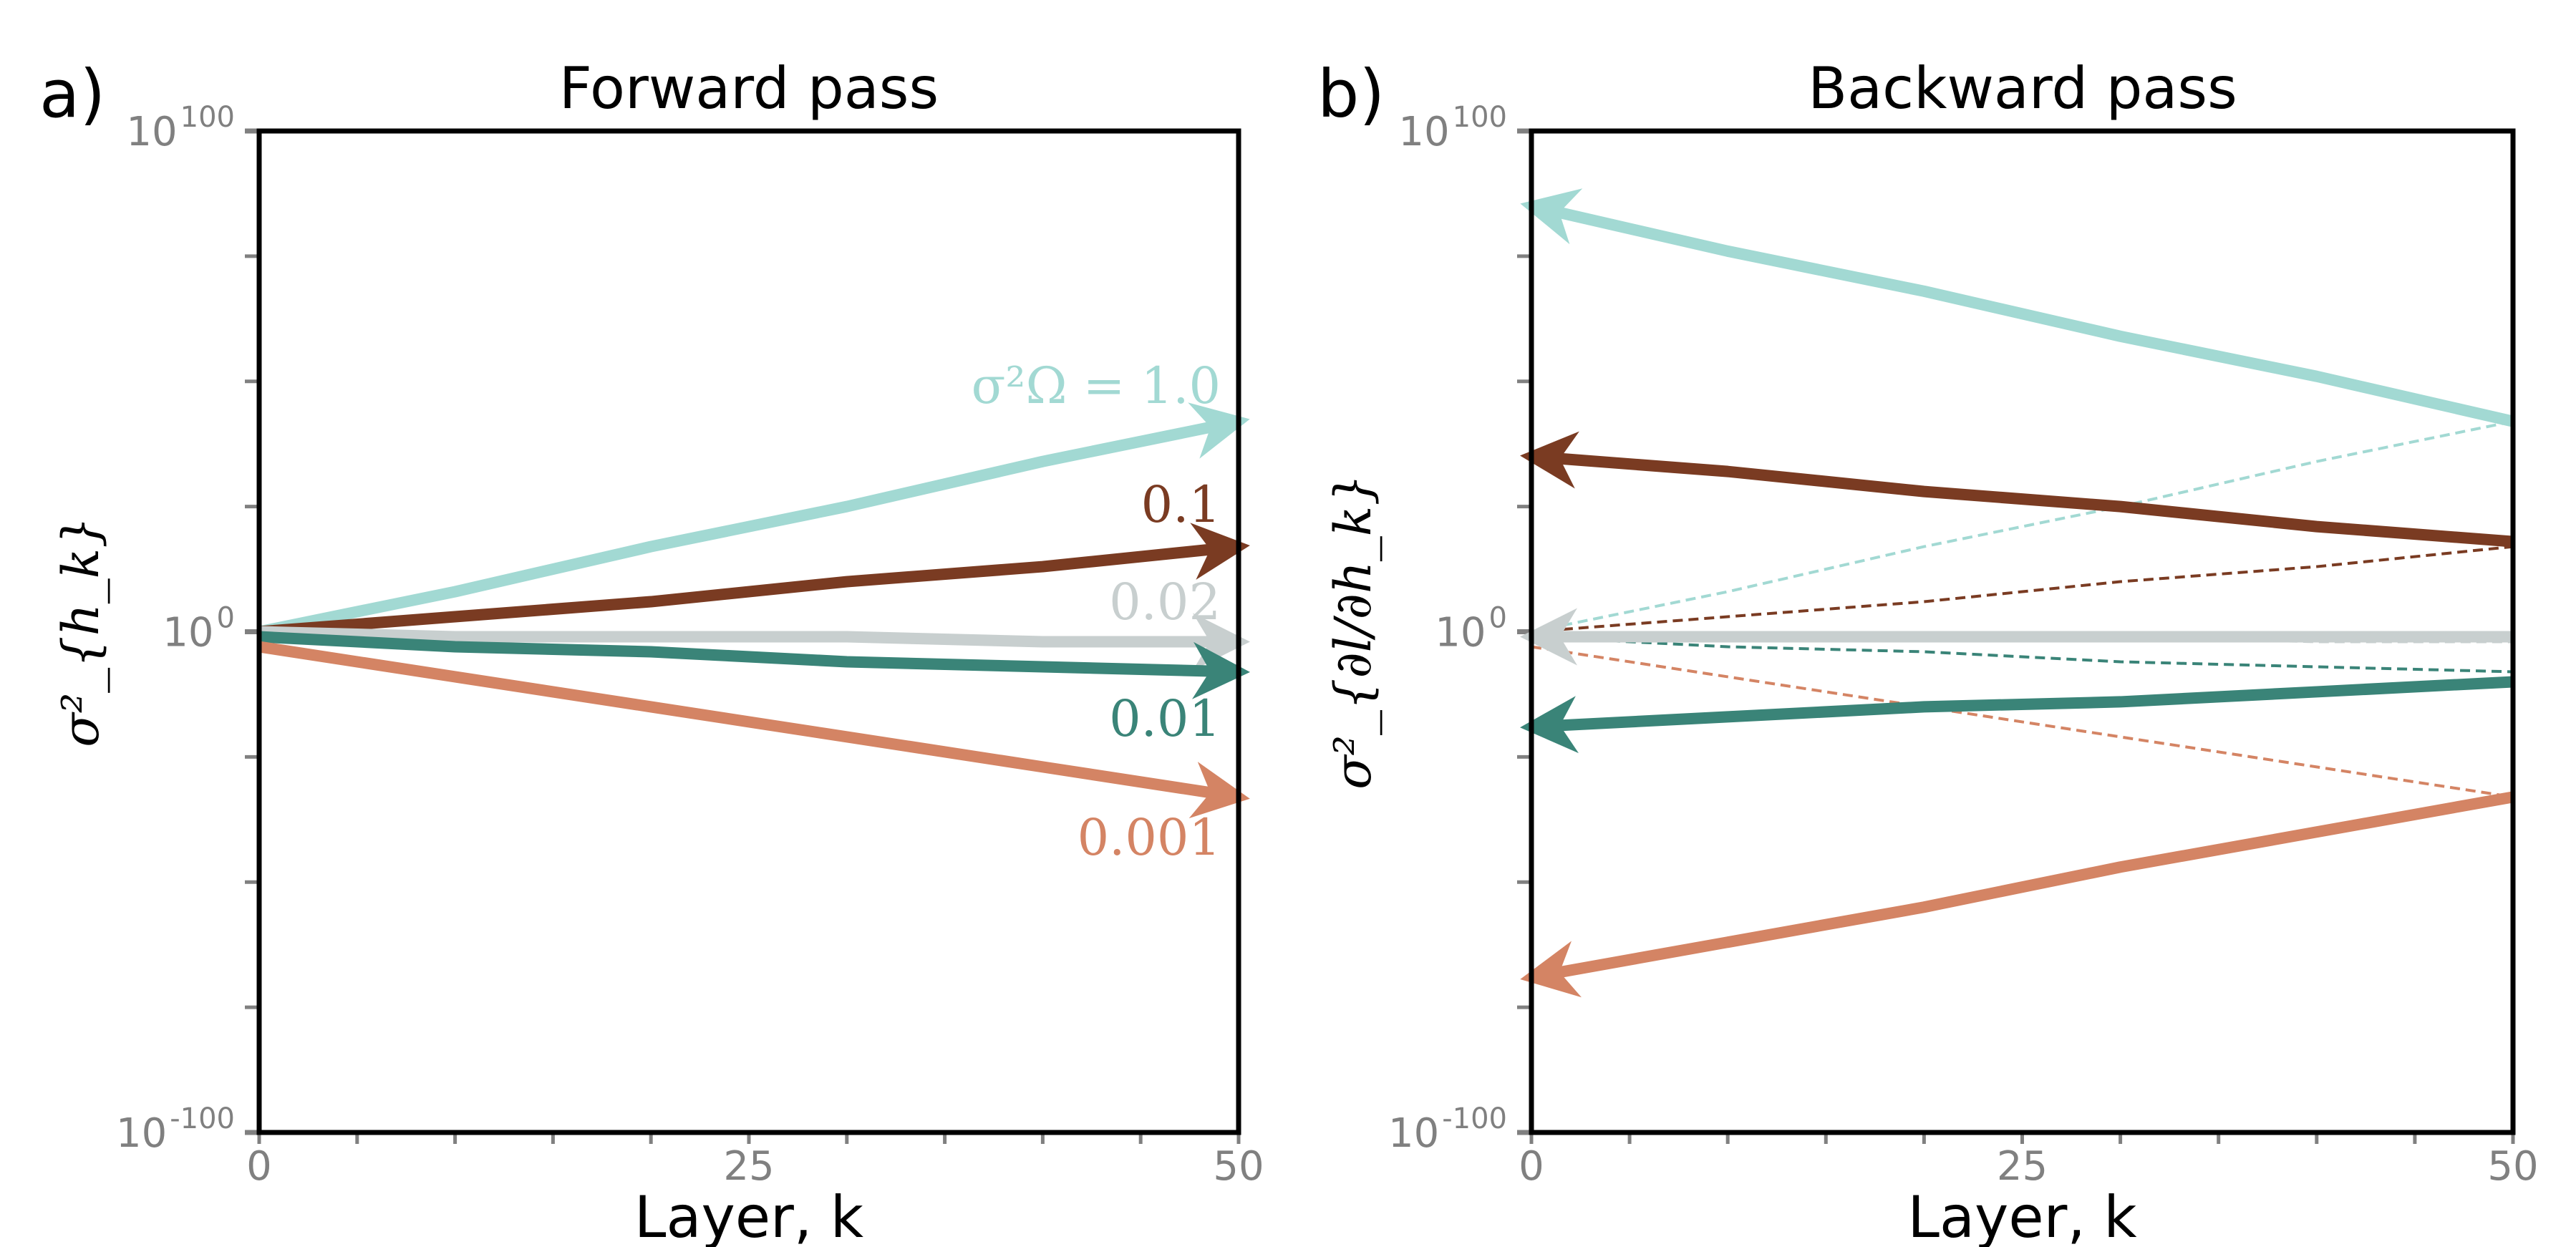  I want to click on series-label: σ²Ω = 1.0, so click(1096, 386).